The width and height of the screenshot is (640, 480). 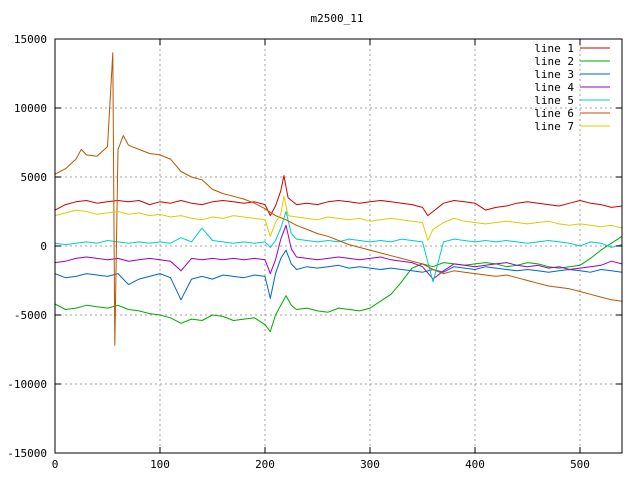 I want to click on chart-title: m2500_11, so click(x=337, y=18).